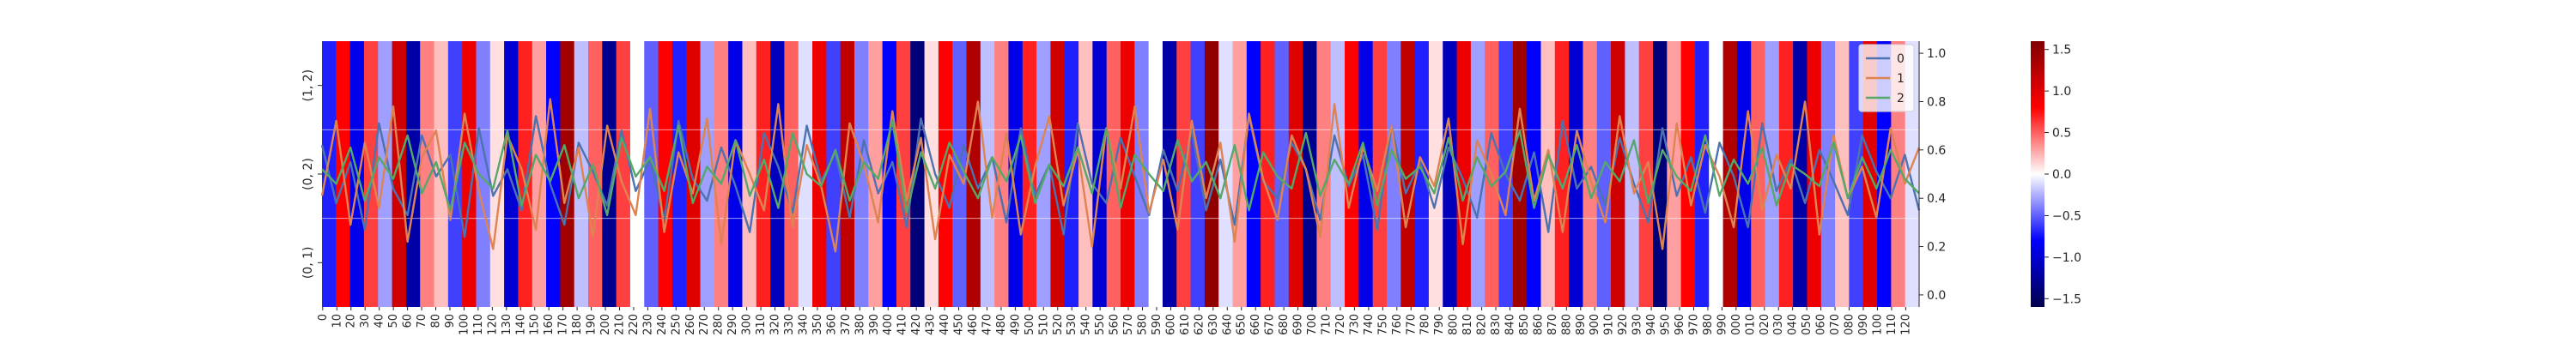 The image size is (2576, 343). What do you see at coordinates (1228, 325) in the screenshot?
I see `x-tick-label-64: 640` at bounding box center [1228, 325].